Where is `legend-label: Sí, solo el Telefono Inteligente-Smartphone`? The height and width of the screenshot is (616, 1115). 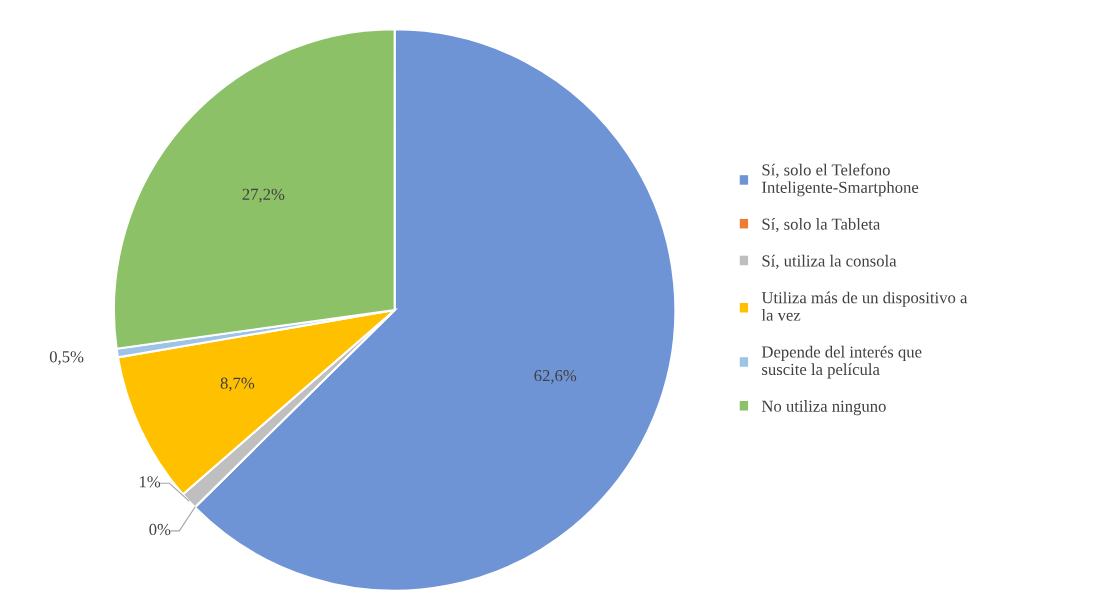
legend-label: Sí, solo el Telefono Inteligente-Smartphone is located at coordinates (840, 180).